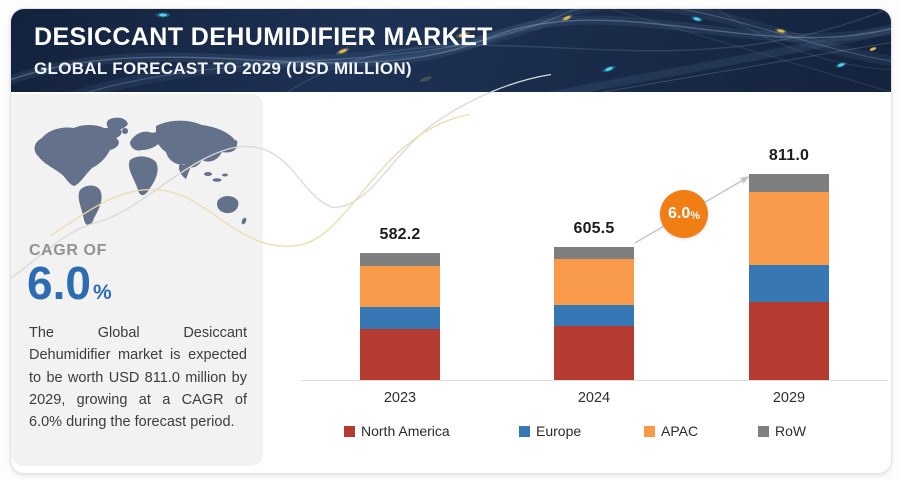  I want to click on bar-total-label-2023: 582.2, so click(400, 234).